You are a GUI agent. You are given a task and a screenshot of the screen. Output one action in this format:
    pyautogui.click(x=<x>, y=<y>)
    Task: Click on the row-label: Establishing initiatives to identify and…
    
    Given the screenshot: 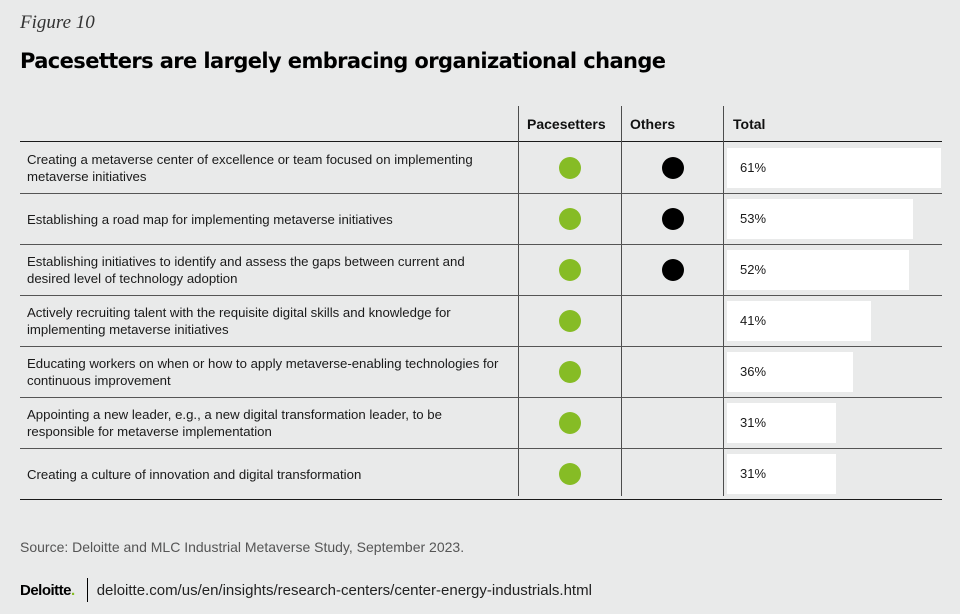 What is the action you would take?
    pyautogui.click(x=246, y=270)
    